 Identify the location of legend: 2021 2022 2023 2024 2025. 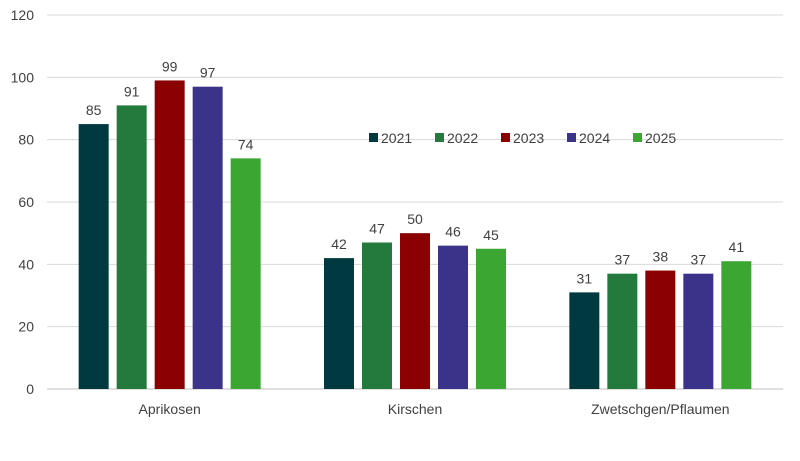
(522, 138).